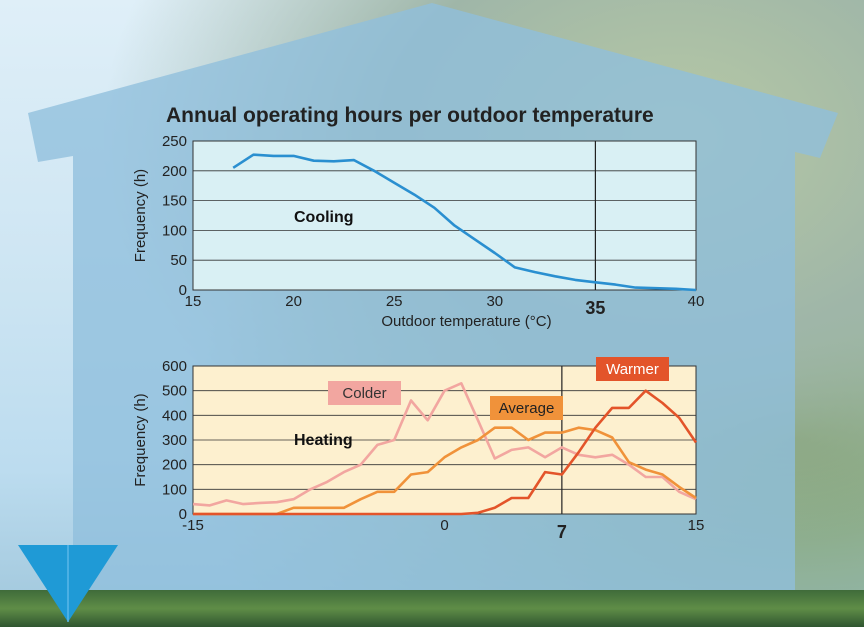 Image resolution: width=864 pixels, height=627 pixels. I want to click on y-tick-label: 250, so click(174, 141).